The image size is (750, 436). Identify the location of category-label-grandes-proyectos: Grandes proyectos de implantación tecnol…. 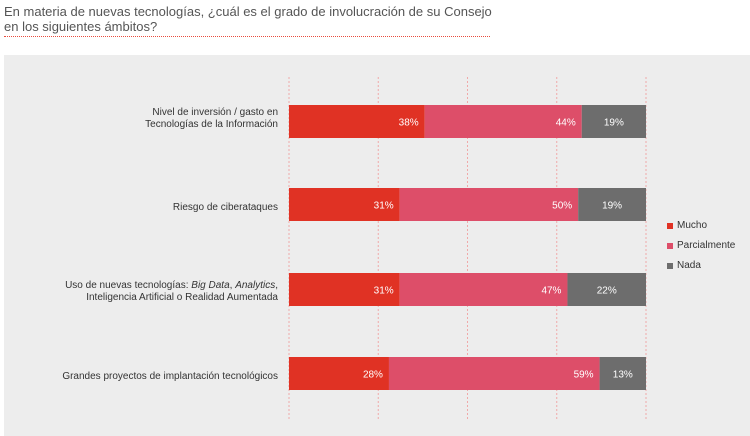
(153, 377).